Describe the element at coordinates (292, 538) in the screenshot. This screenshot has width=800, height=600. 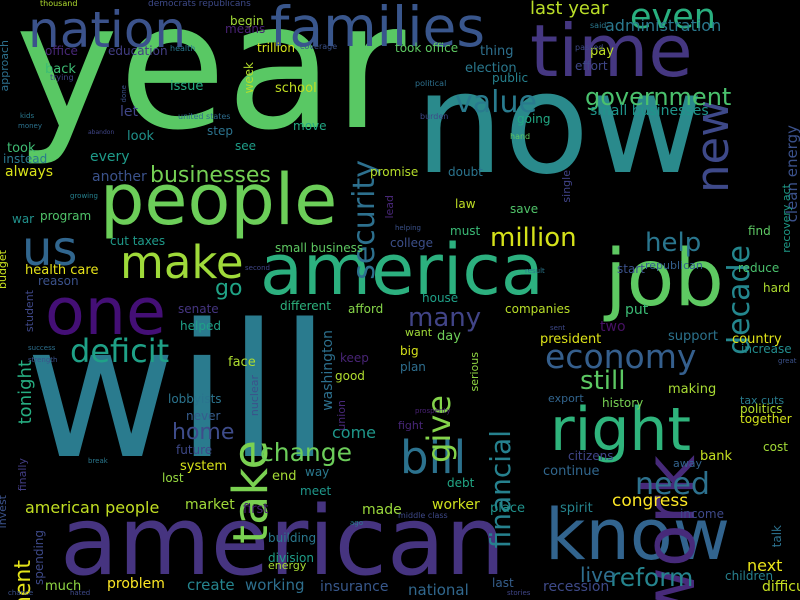
I see `word-building: building` at that location.